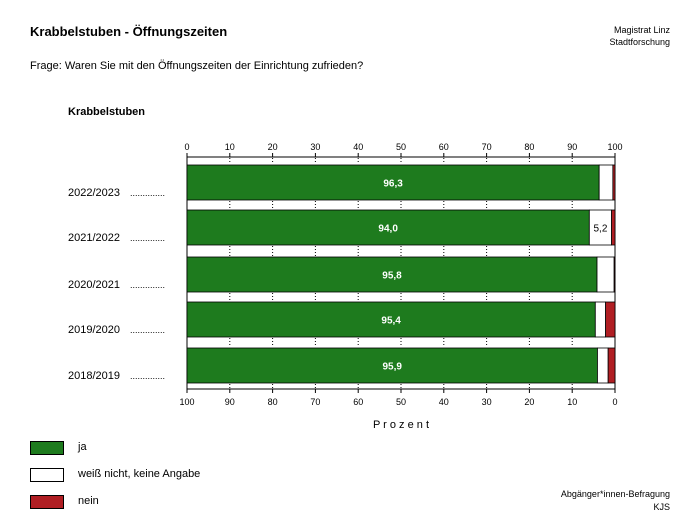 This screenshot has height=524, width=680. I want to click on category-label: 2021/2022, so click(94, 238).